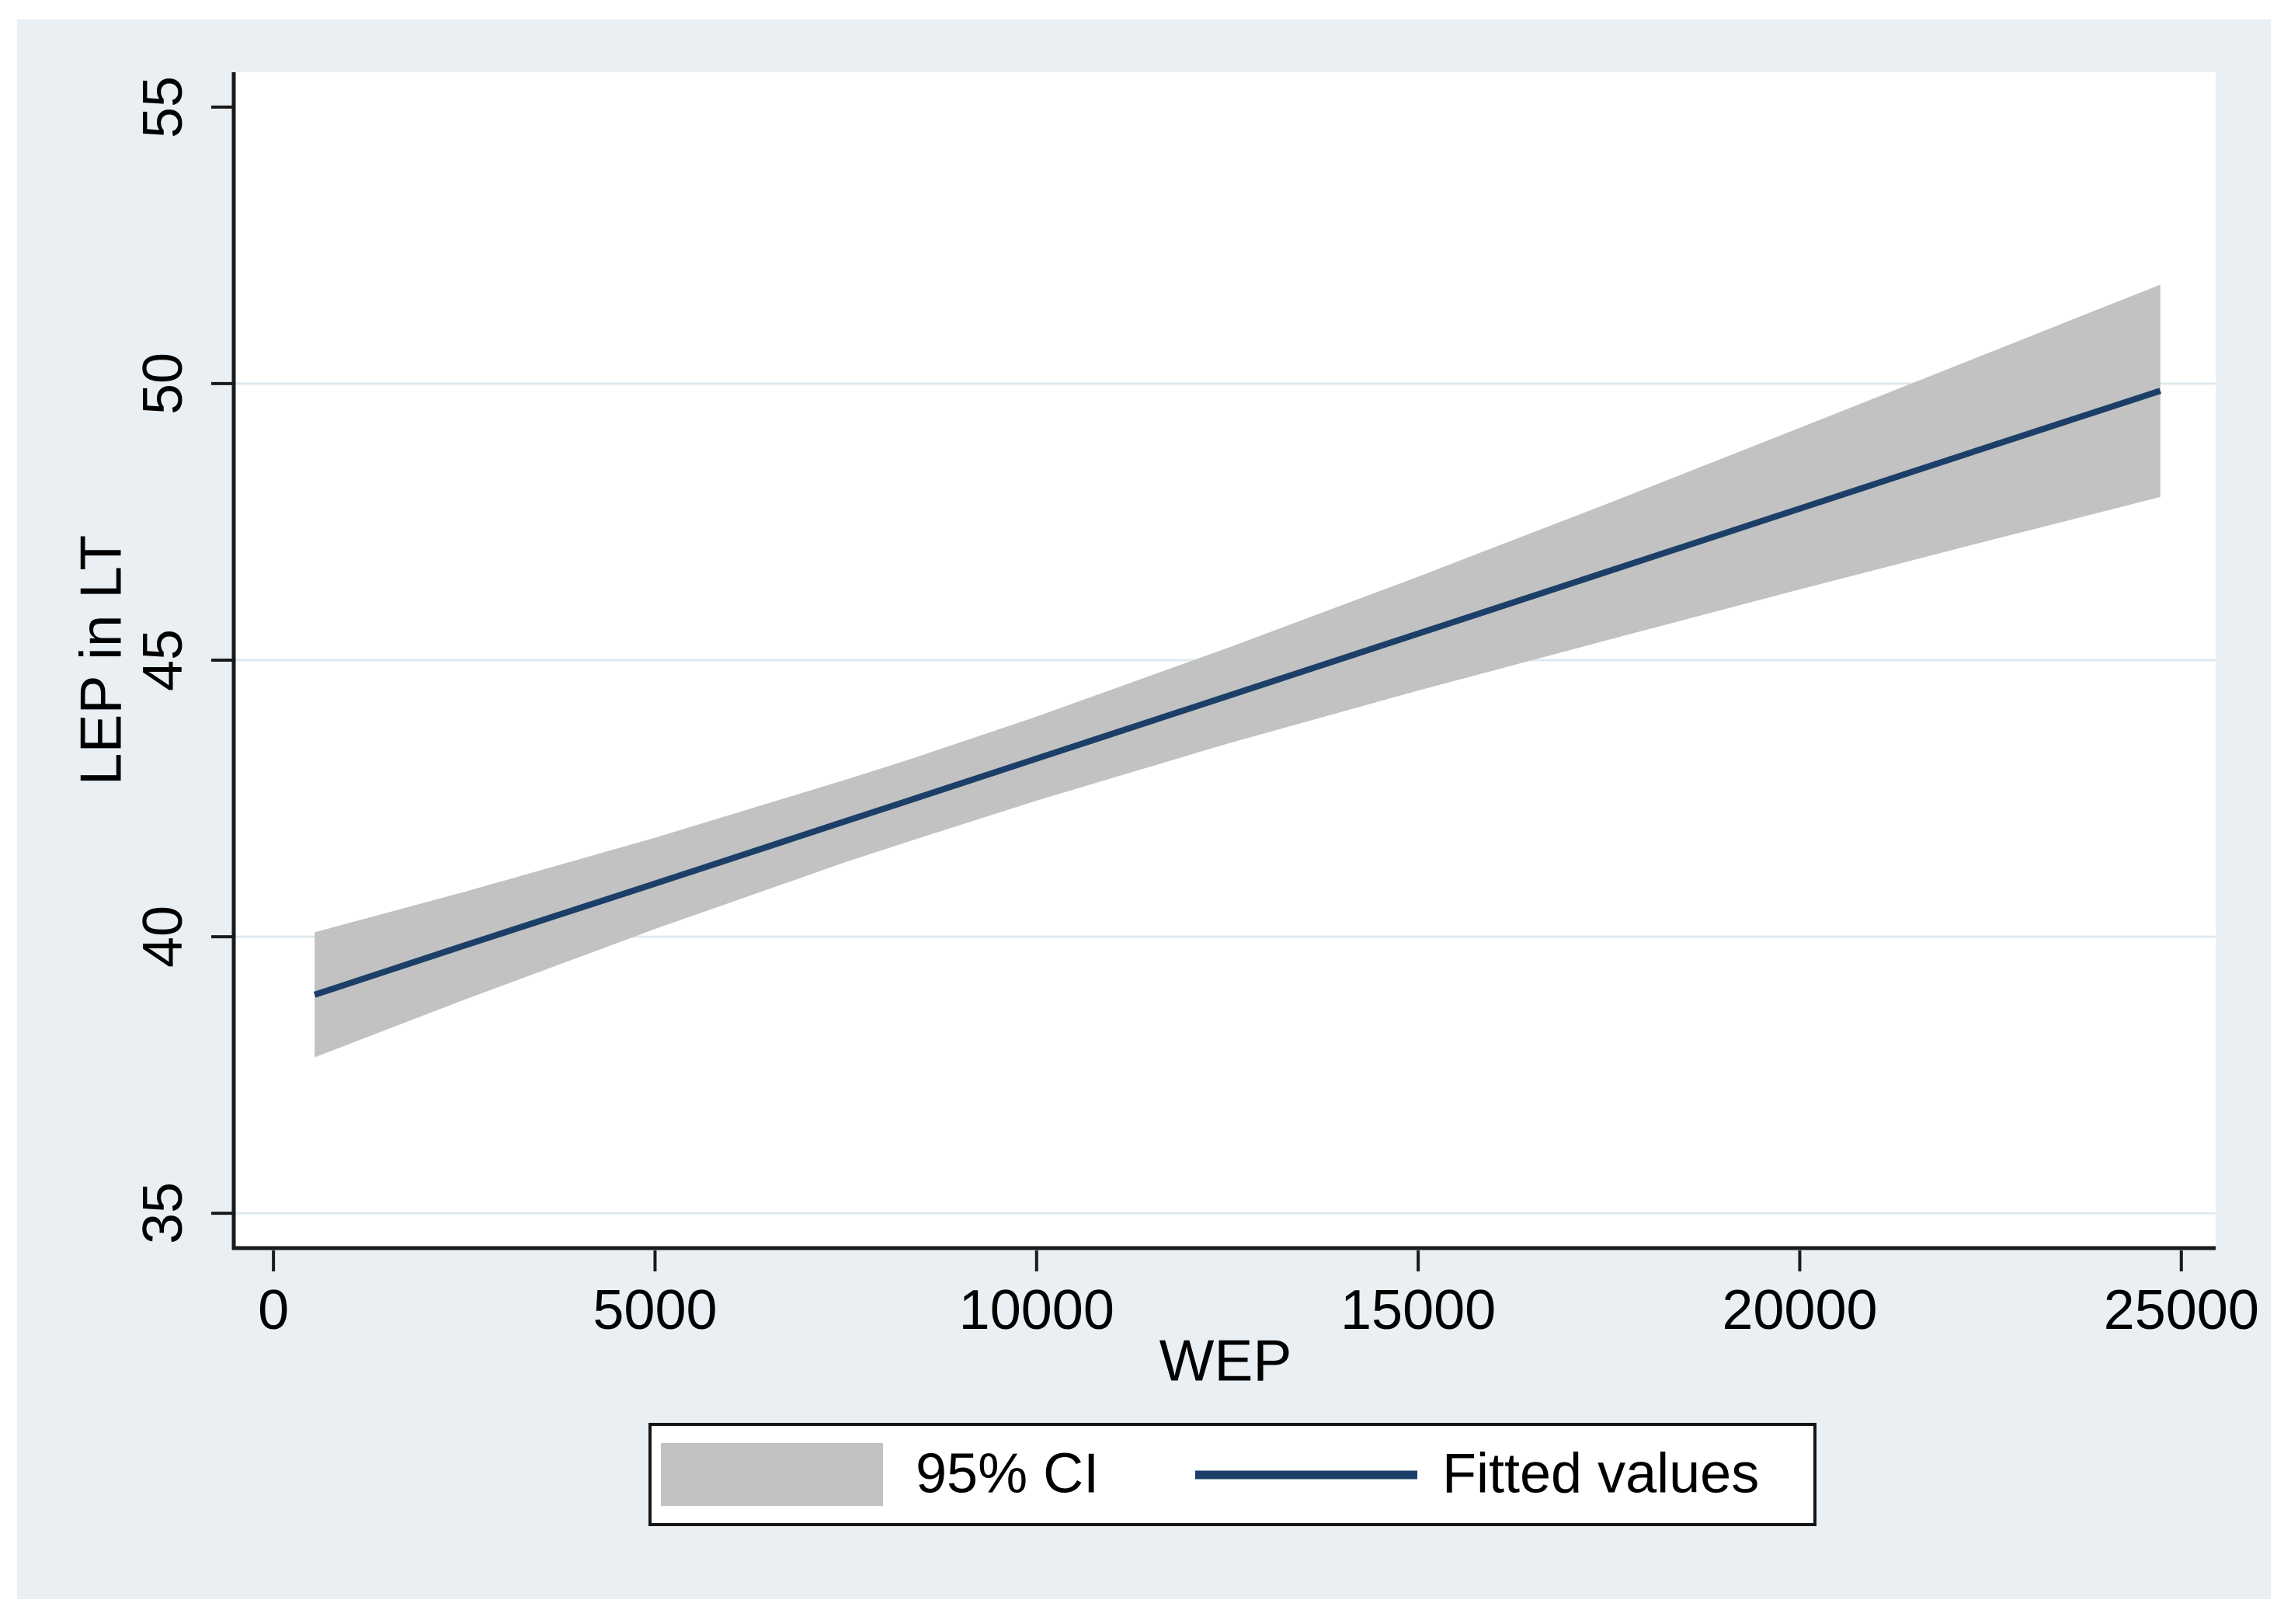 This screenshot has height=1624, width=2291. What do you see at coordinates (1225, 1360) in the screenshot?
I see `x-axis-title: WEP` at bounding box center [1225, 1360].